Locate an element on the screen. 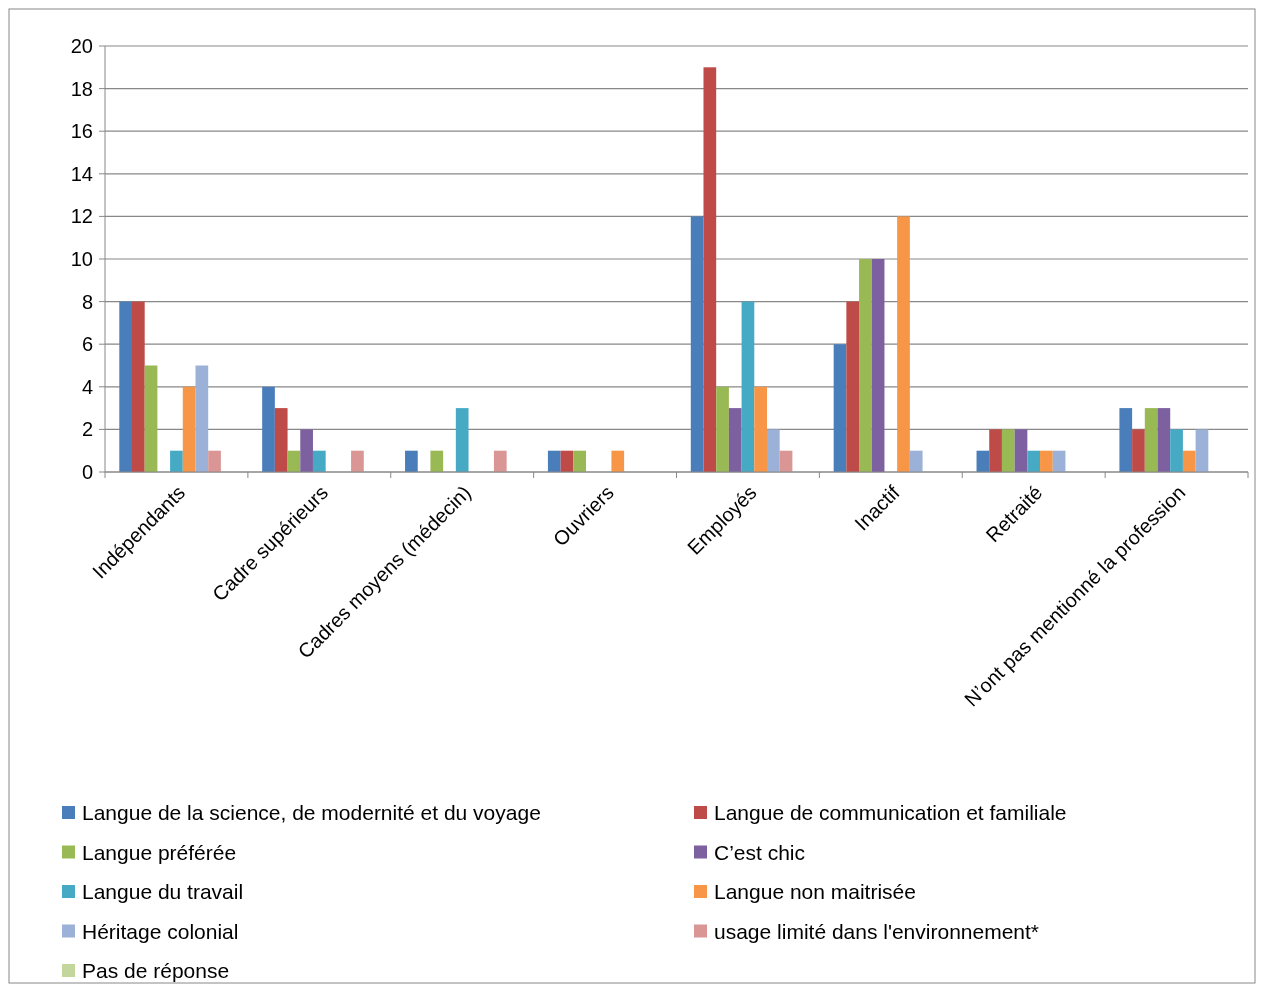 The width and height of the screenshot is (1264, 994). y-tick-label: 10 is located at coordinates (81, 259).